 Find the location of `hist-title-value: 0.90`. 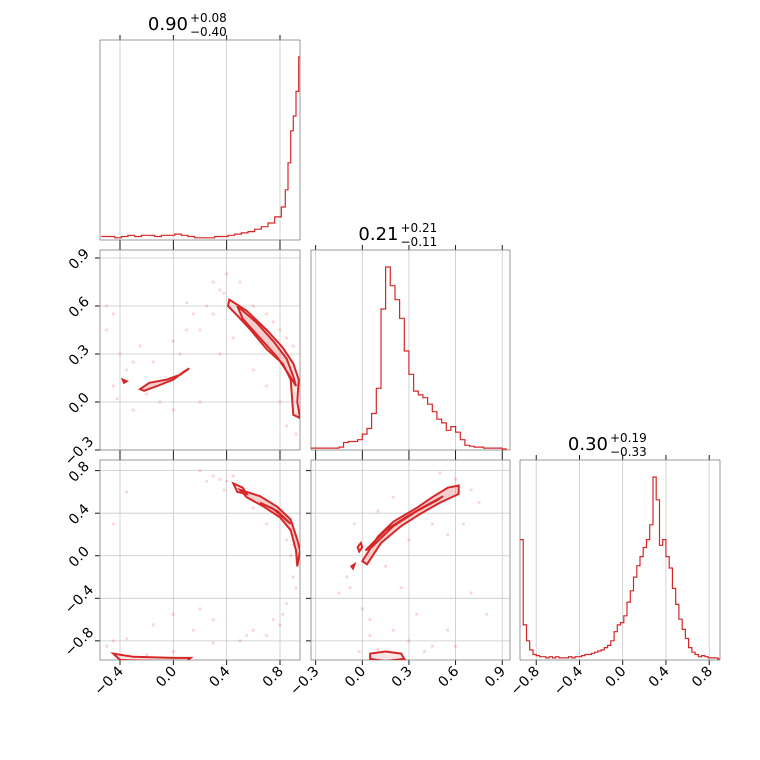

hist-title-value: 0.90 is located at coordinates (168, 24).